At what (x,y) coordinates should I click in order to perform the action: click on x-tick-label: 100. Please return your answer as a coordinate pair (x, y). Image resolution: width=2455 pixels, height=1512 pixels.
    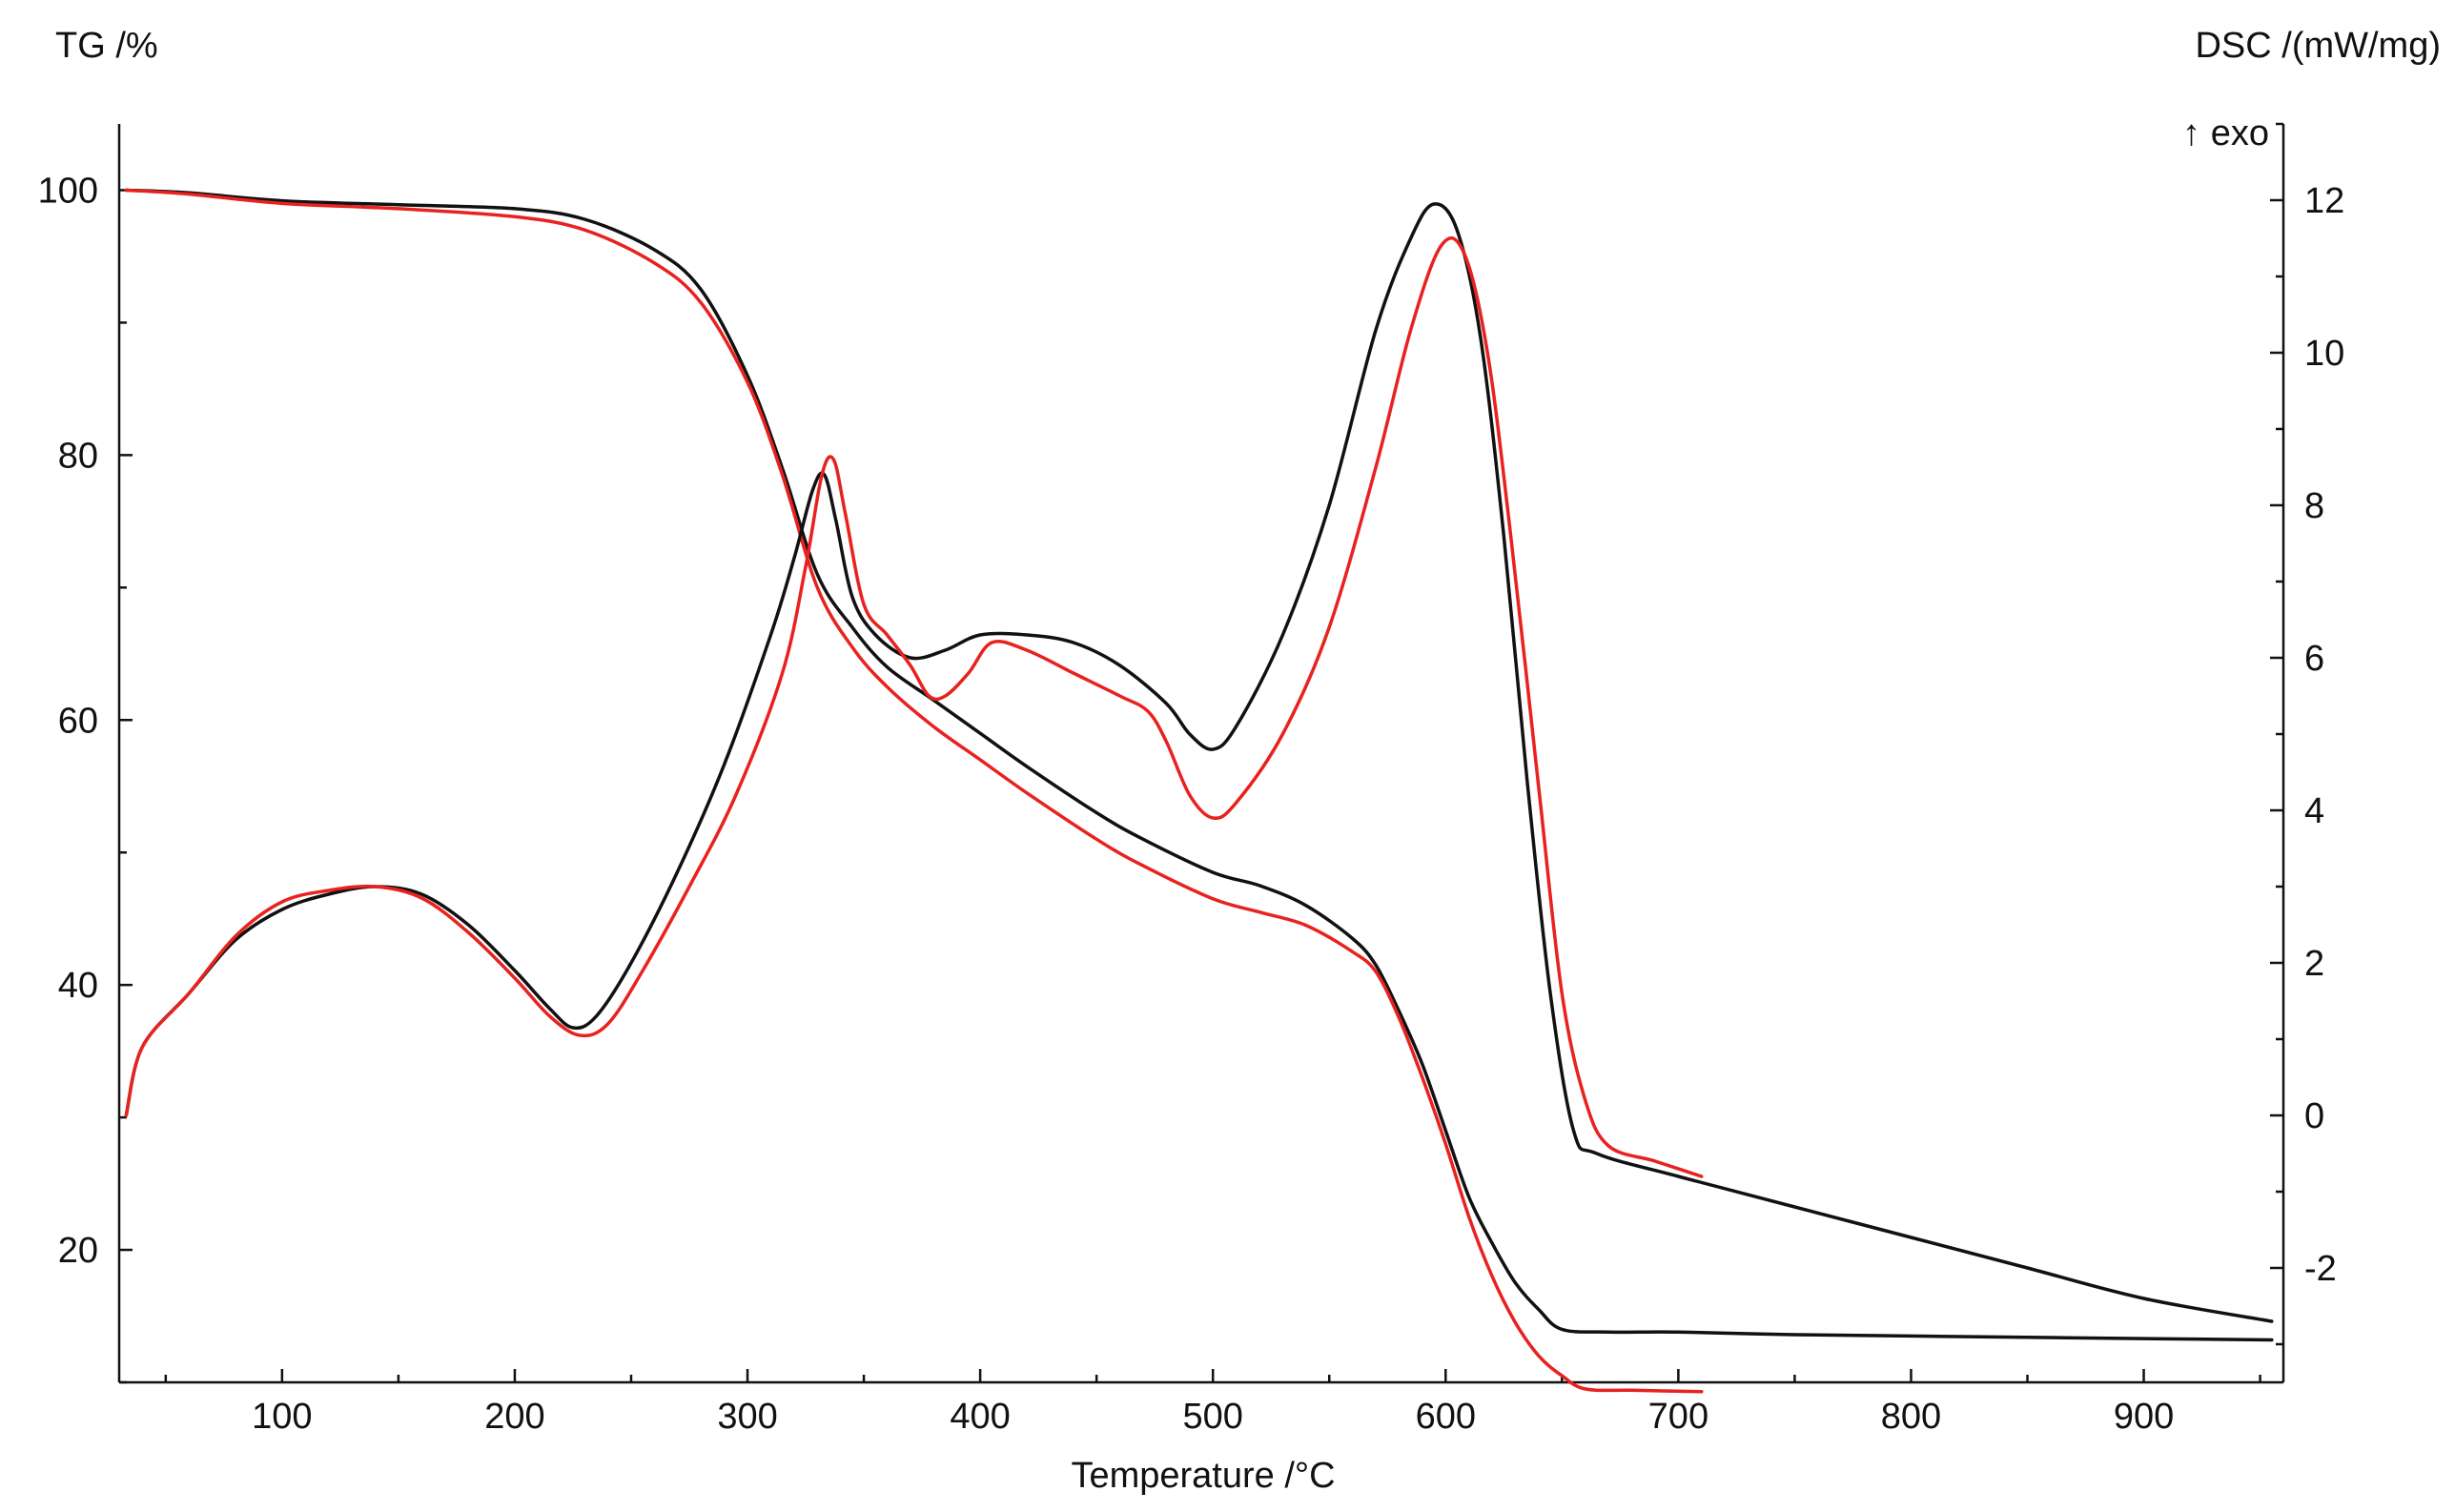
    Looking at the image, I should click on (282, 1417).